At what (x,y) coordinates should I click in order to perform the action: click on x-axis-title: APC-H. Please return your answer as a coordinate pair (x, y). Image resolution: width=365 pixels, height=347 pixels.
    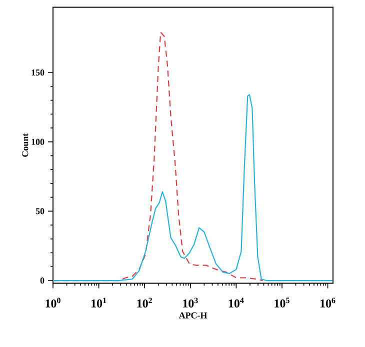
    Looking at the image, I should click on (193, 315).